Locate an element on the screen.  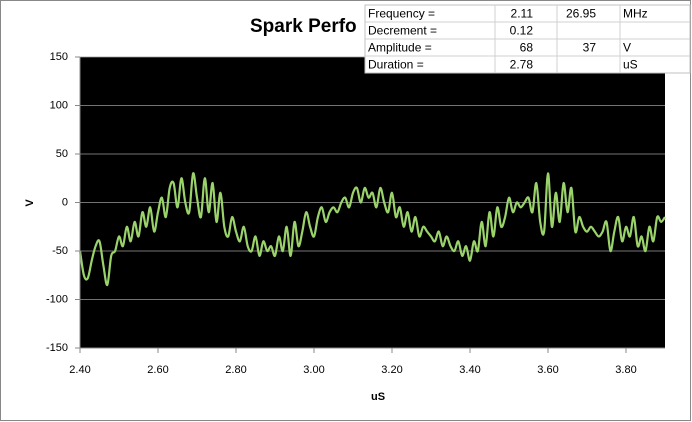
table-cell: 26.95 is located at coordinates (581, 14).